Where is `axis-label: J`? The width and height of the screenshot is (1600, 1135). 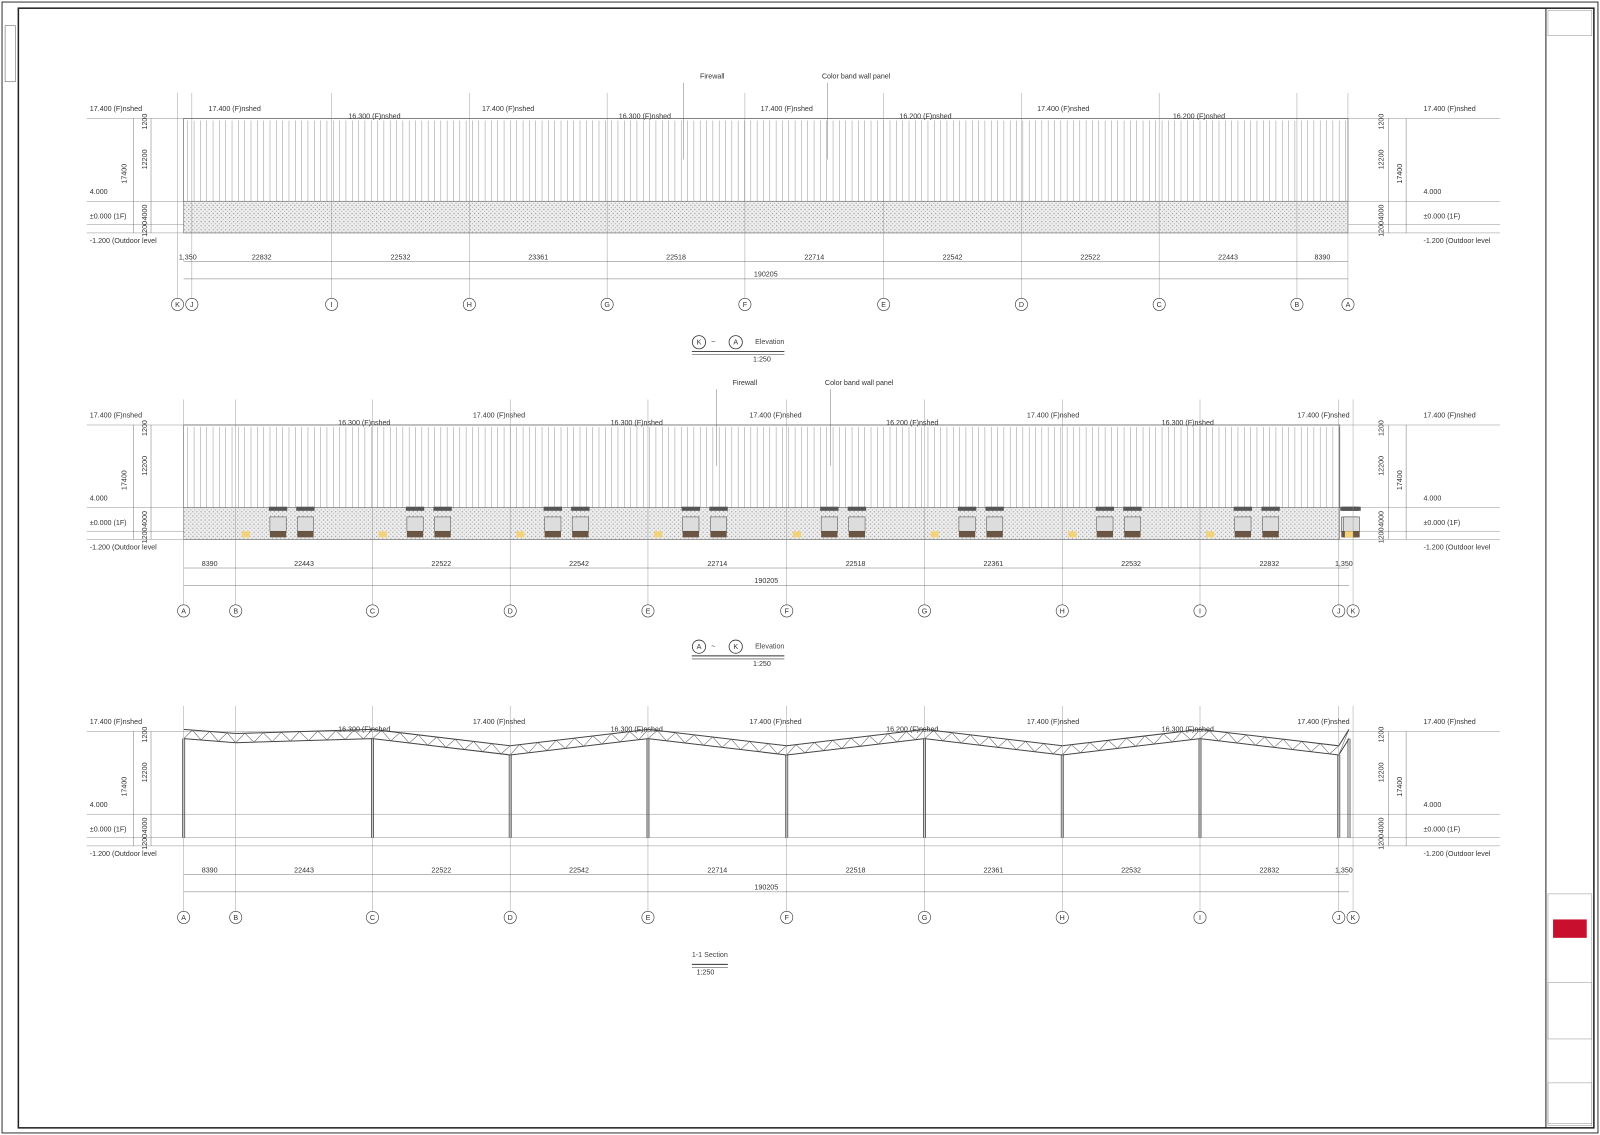 axis-label: J is located at coordinates (1339, 918).